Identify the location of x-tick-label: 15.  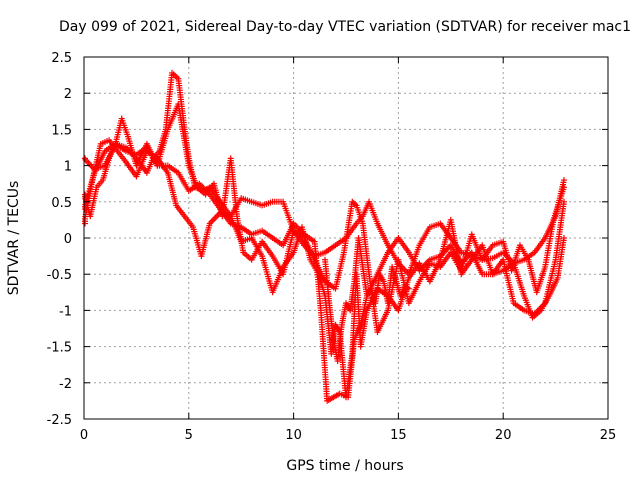
(398, 435).